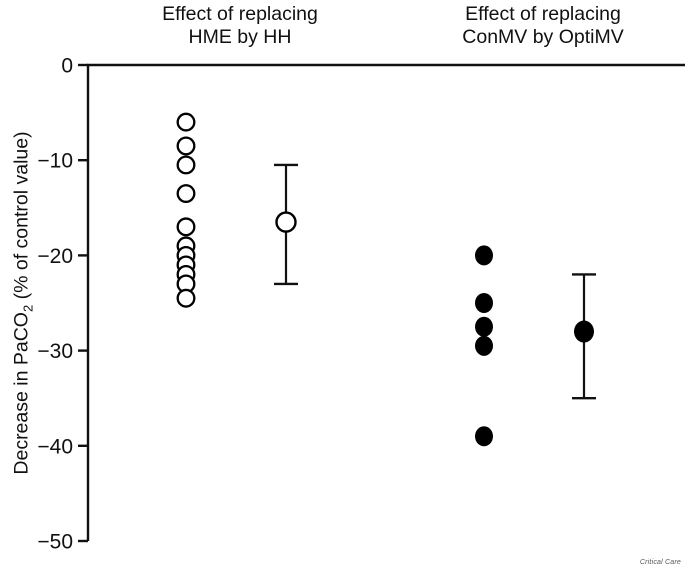 This screenshot has height=570, width=685. Describe the element at coordinates (55, 256) in the screenshot. I see `y-tick-label: −20` at that location.